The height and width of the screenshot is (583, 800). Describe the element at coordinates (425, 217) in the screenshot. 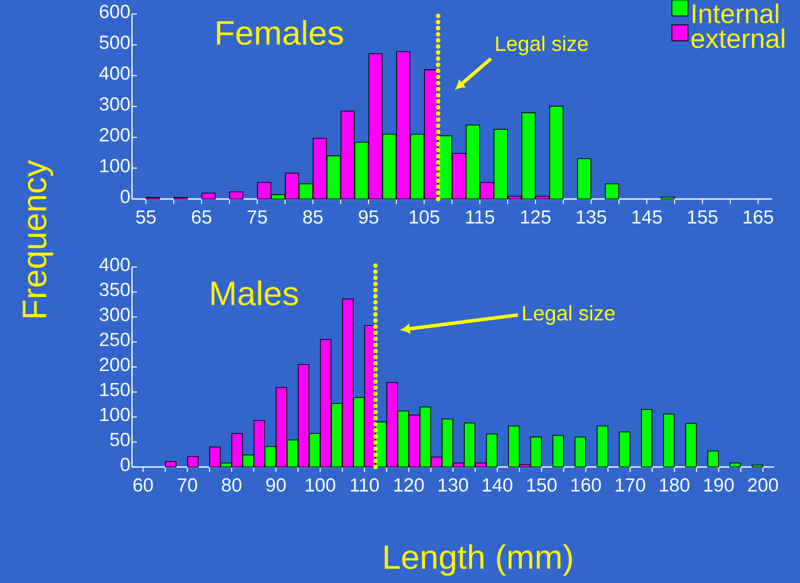

I see `x-tick-label: 105` at that location.